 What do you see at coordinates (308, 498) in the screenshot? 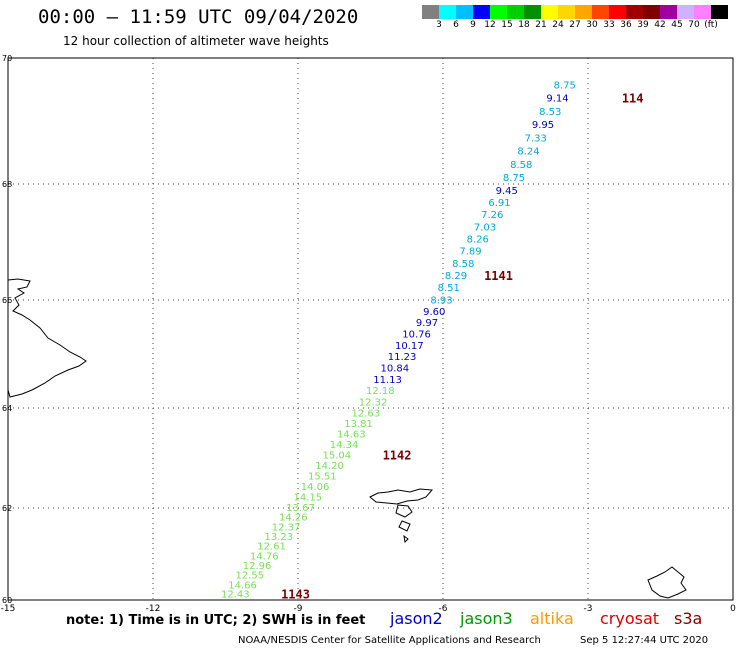
I see `wave-height-value: 14.15` at bounding box center [308, 498].